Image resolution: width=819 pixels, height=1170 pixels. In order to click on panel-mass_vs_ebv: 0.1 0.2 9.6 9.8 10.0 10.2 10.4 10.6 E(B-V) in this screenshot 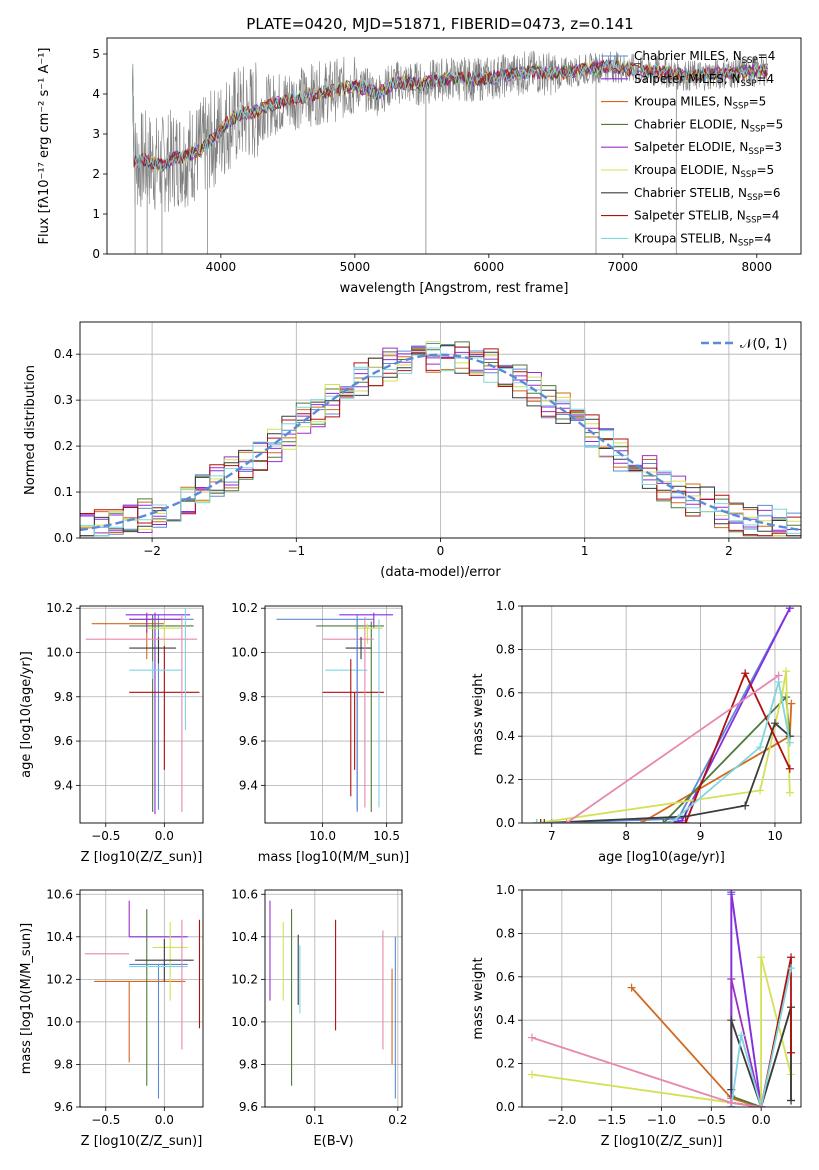, I will do `click(319, 1018)`.